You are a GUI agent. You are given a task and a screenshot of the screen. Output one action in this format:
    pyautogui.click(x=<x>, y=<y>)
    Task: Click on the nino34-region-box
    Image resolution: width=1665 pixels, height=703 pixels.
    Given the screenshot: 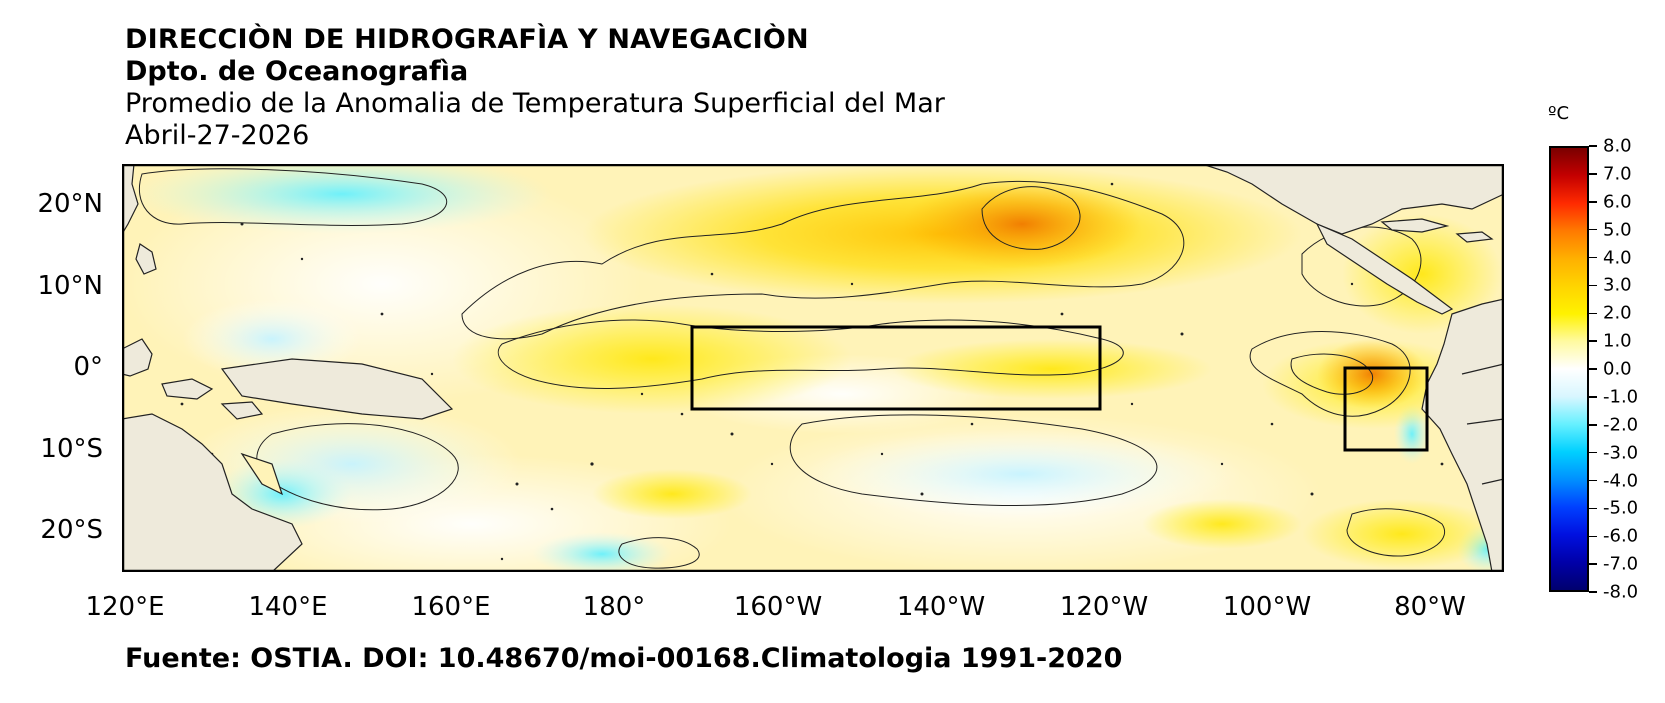 What is the action you would take?
    pyautogui.click(x=896, y=368)
    